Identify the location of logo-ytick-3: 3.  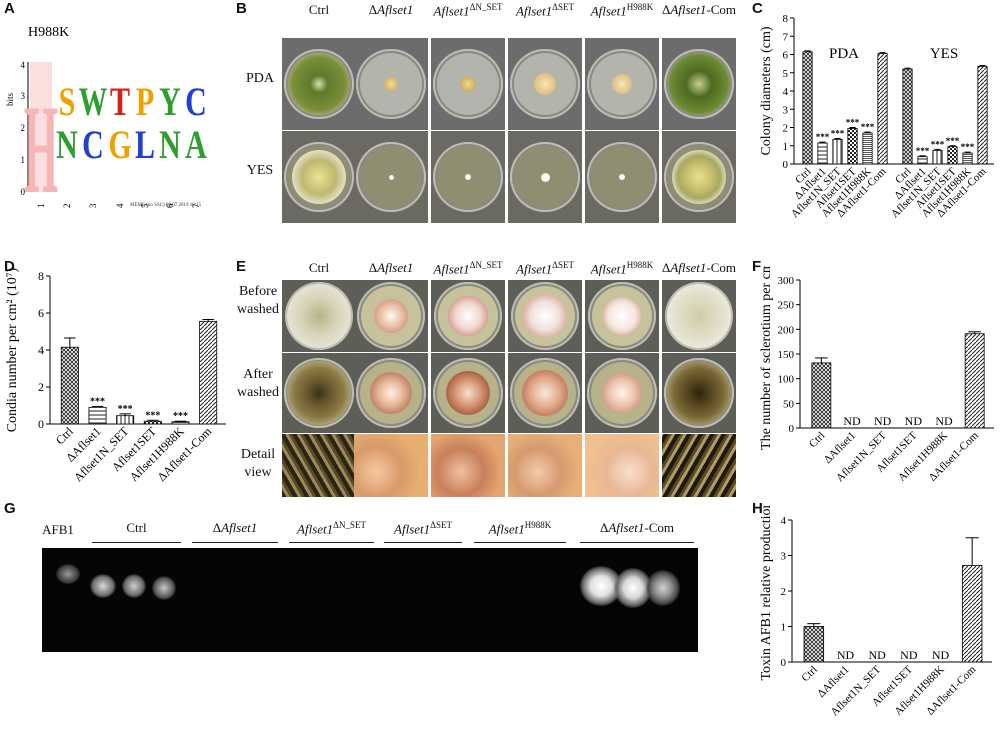
(23, 96).